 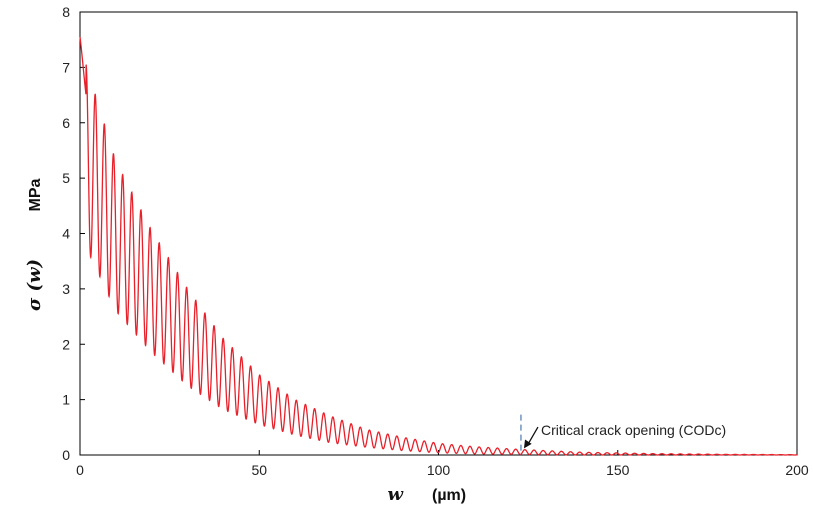 I want to click on x-axis-ticks: 0 50 100 150 200, so click(x=442, y=464).